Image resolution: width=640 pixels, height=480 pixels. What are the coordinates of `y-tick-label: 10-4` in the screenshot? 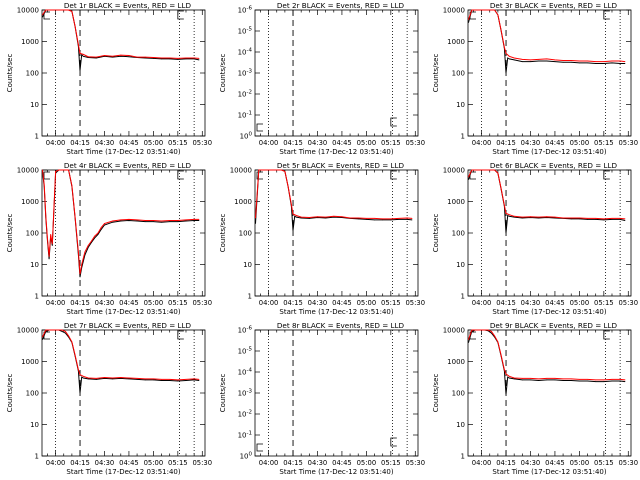 It's located at (245, 372).